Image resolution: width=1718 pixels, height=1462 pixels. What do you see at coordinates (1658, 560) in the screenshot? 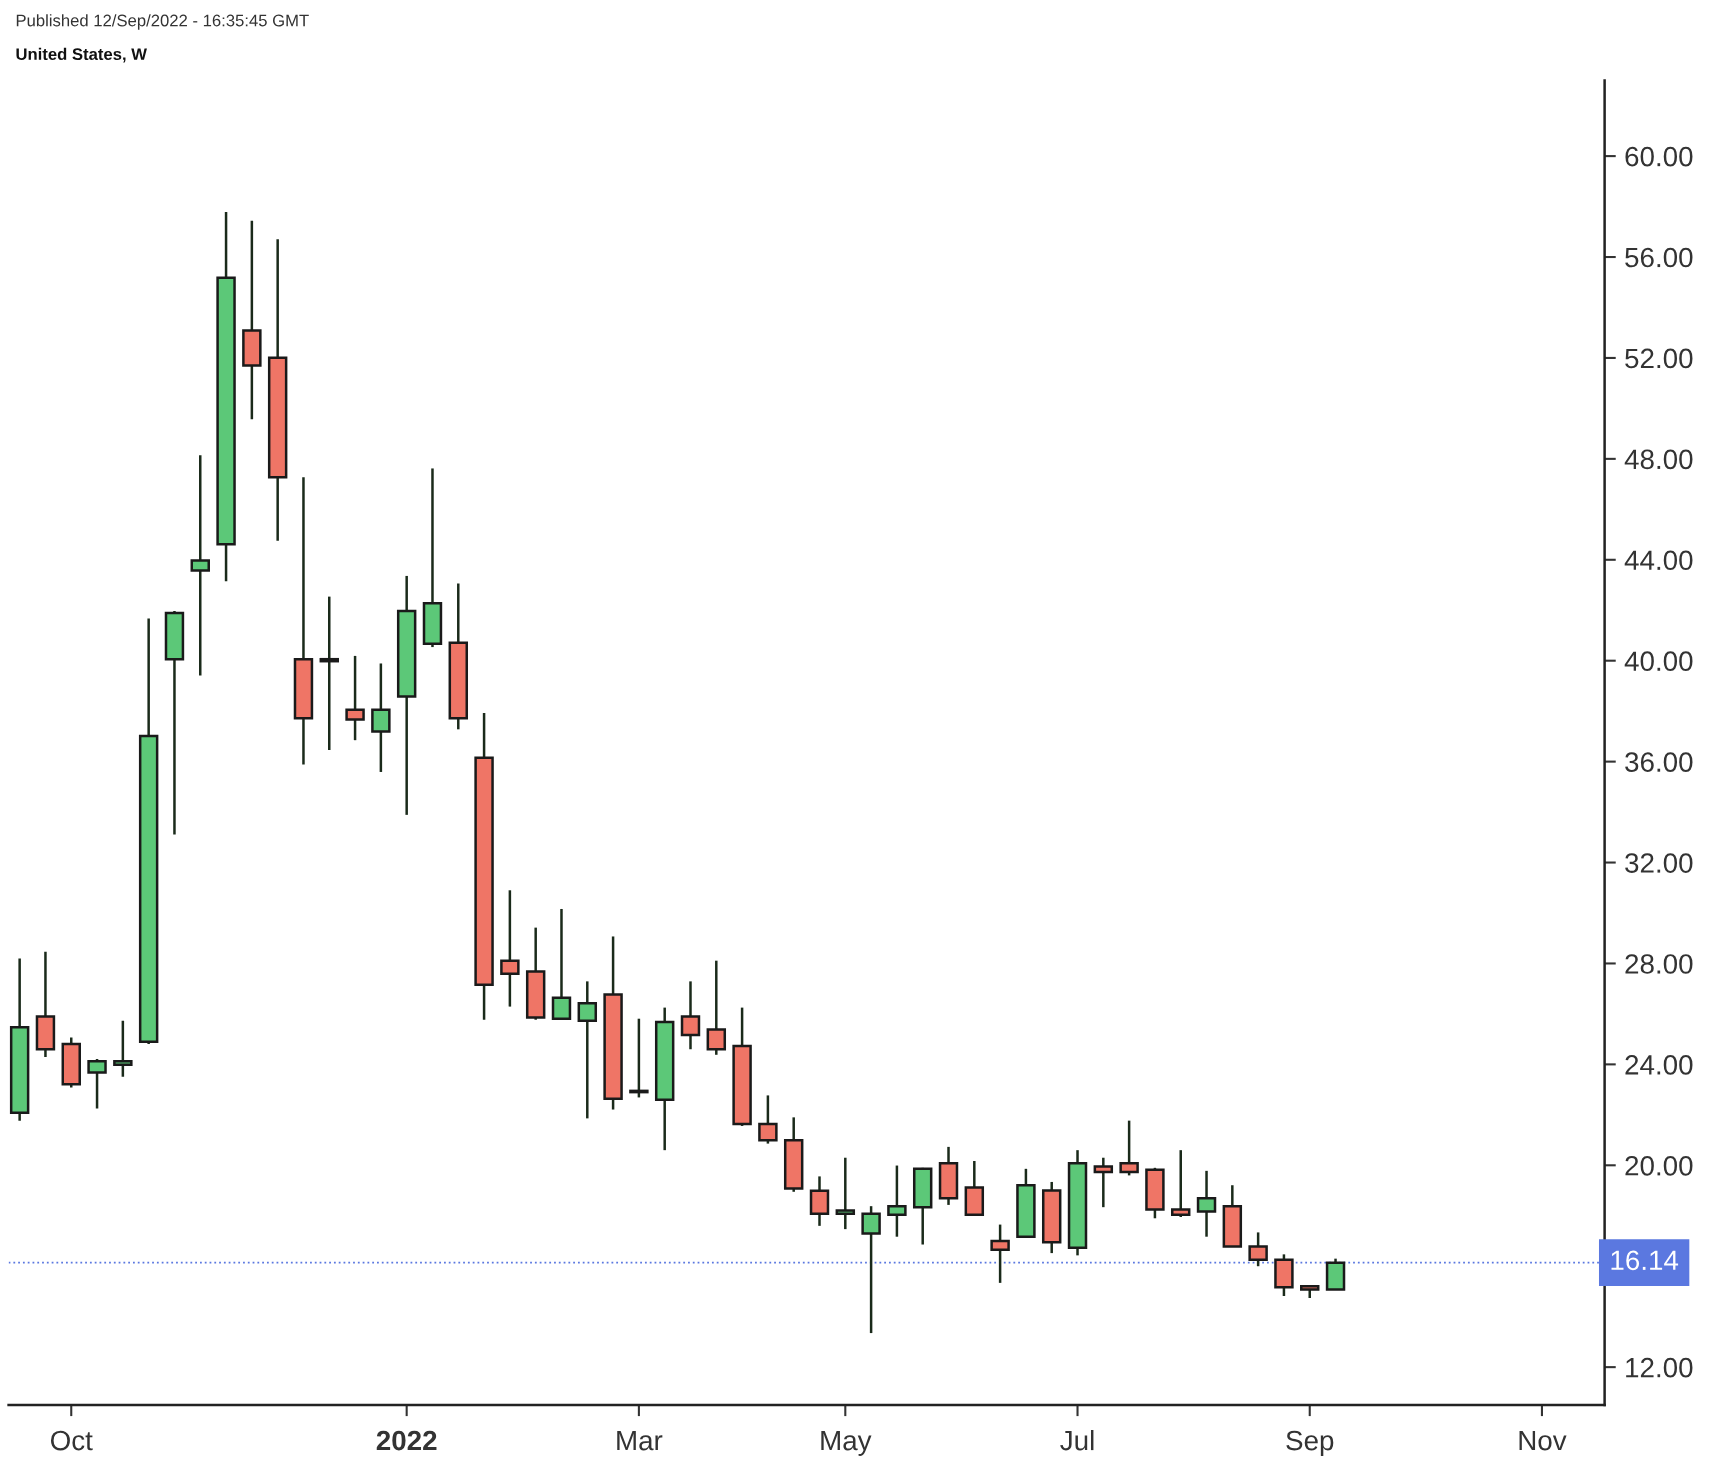
I see `y-tick-label: 44.00` at bounding box center [1658, 560].